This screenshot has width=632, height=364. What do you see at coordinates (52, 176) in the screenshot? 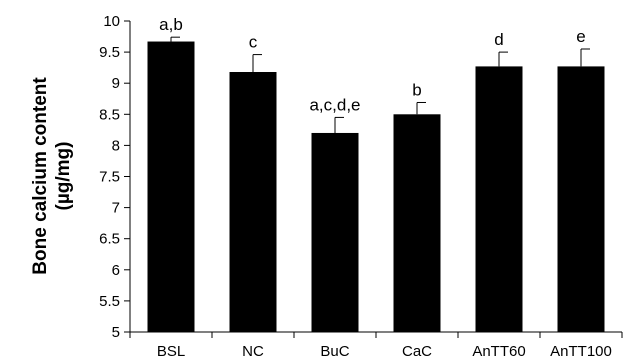
I see `y-axis-title: Bone calcium content (µg/mg)` at bounding box center [52, 176].